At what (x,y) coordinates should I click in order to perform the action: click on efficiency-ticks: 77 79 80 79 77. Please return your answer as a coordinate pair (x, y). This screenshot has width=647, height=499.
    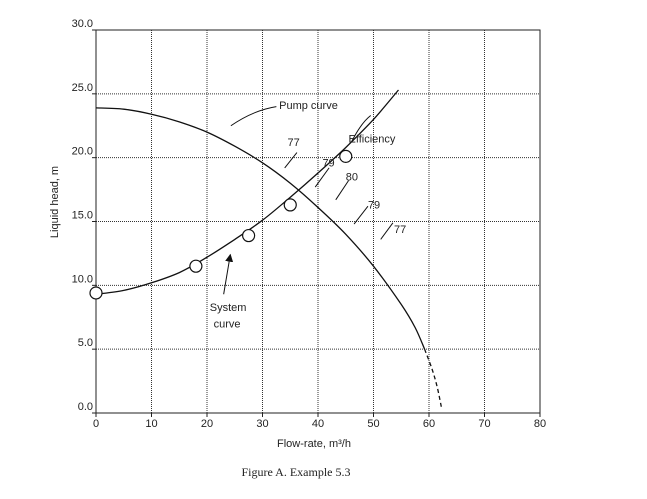
    Looking at the image, I should click on (345, 188).